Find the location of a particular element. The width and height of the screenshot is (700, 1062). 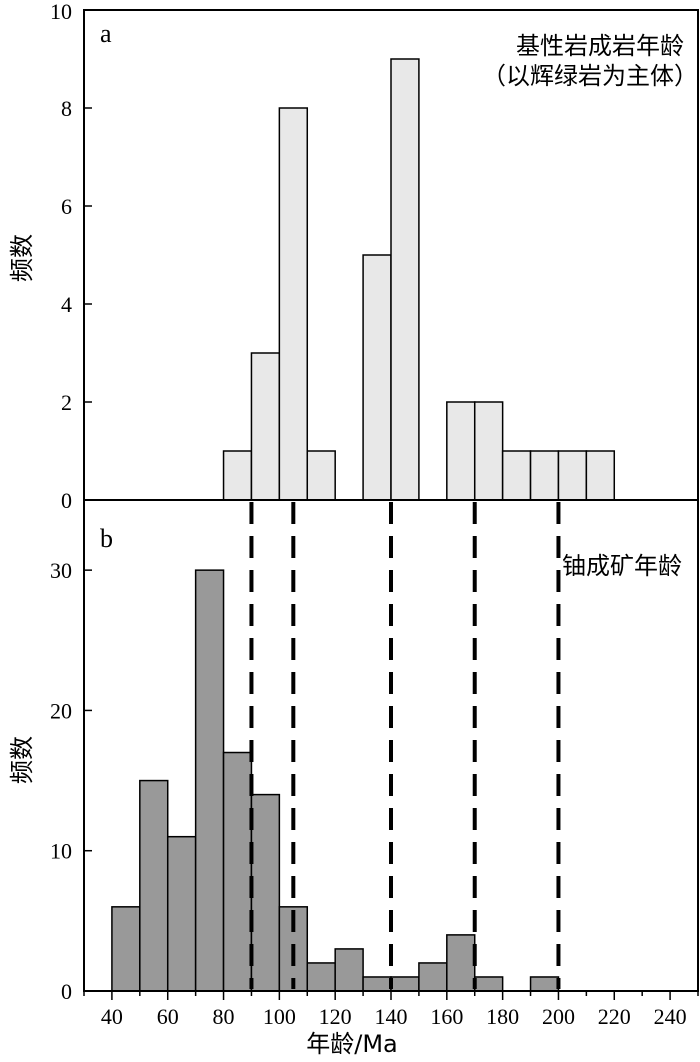

panel-a-annotation-line-1: 基性岩成岩年龄 is located at coordinates (600, 46).